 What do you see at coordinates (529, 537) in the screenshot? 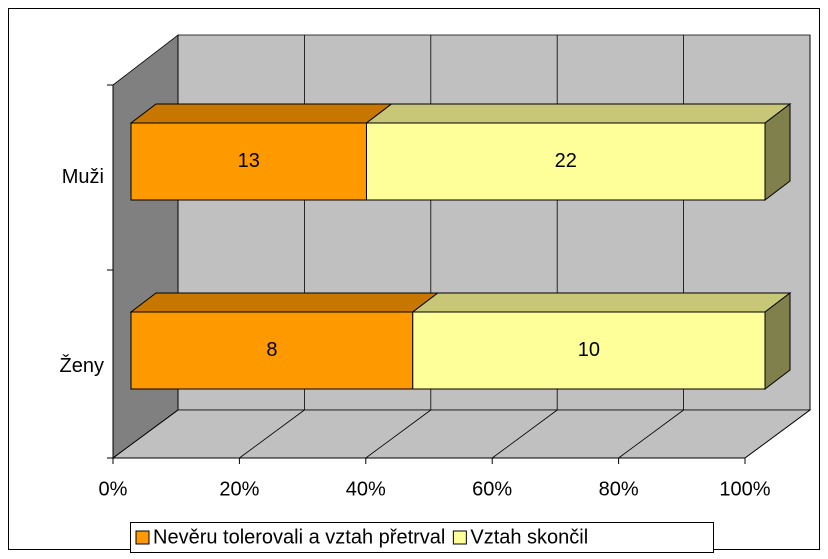
I see `legend-label: Vztah skončil` at bounding box center [529, 537].